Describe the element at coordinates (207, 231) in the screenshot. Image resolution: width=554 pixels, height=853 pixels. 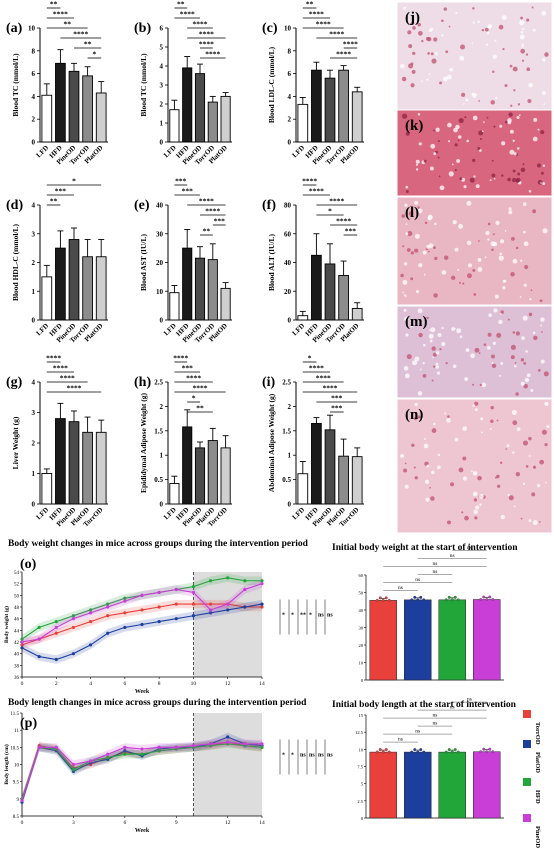
I see `sig-label: **` at that location.